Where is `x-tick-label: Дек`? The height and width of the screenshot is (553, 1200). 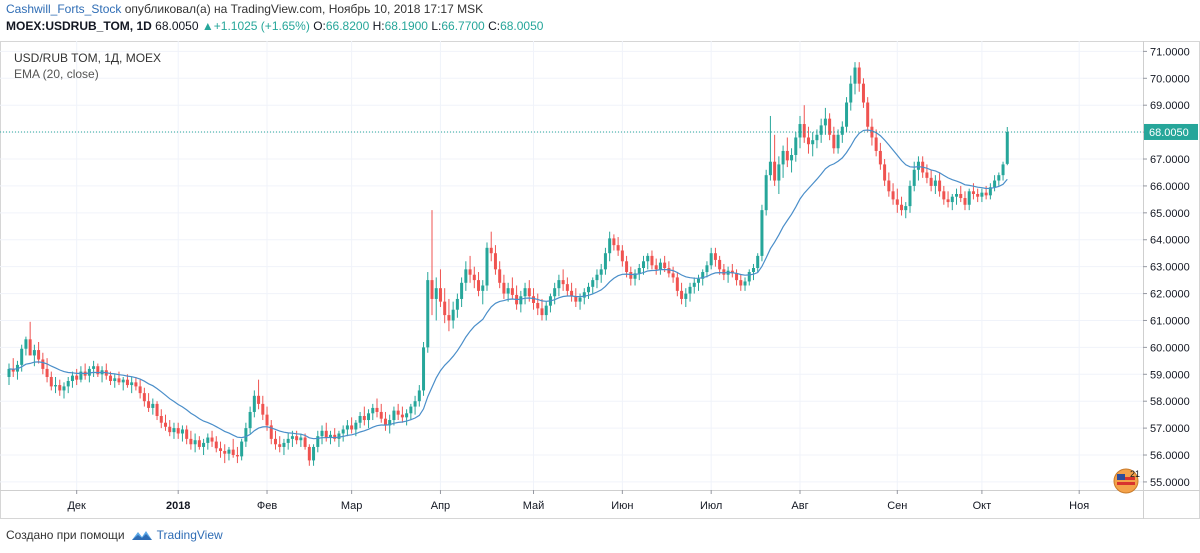
x-tick-label: Дек is located at coordinates (76, 506).